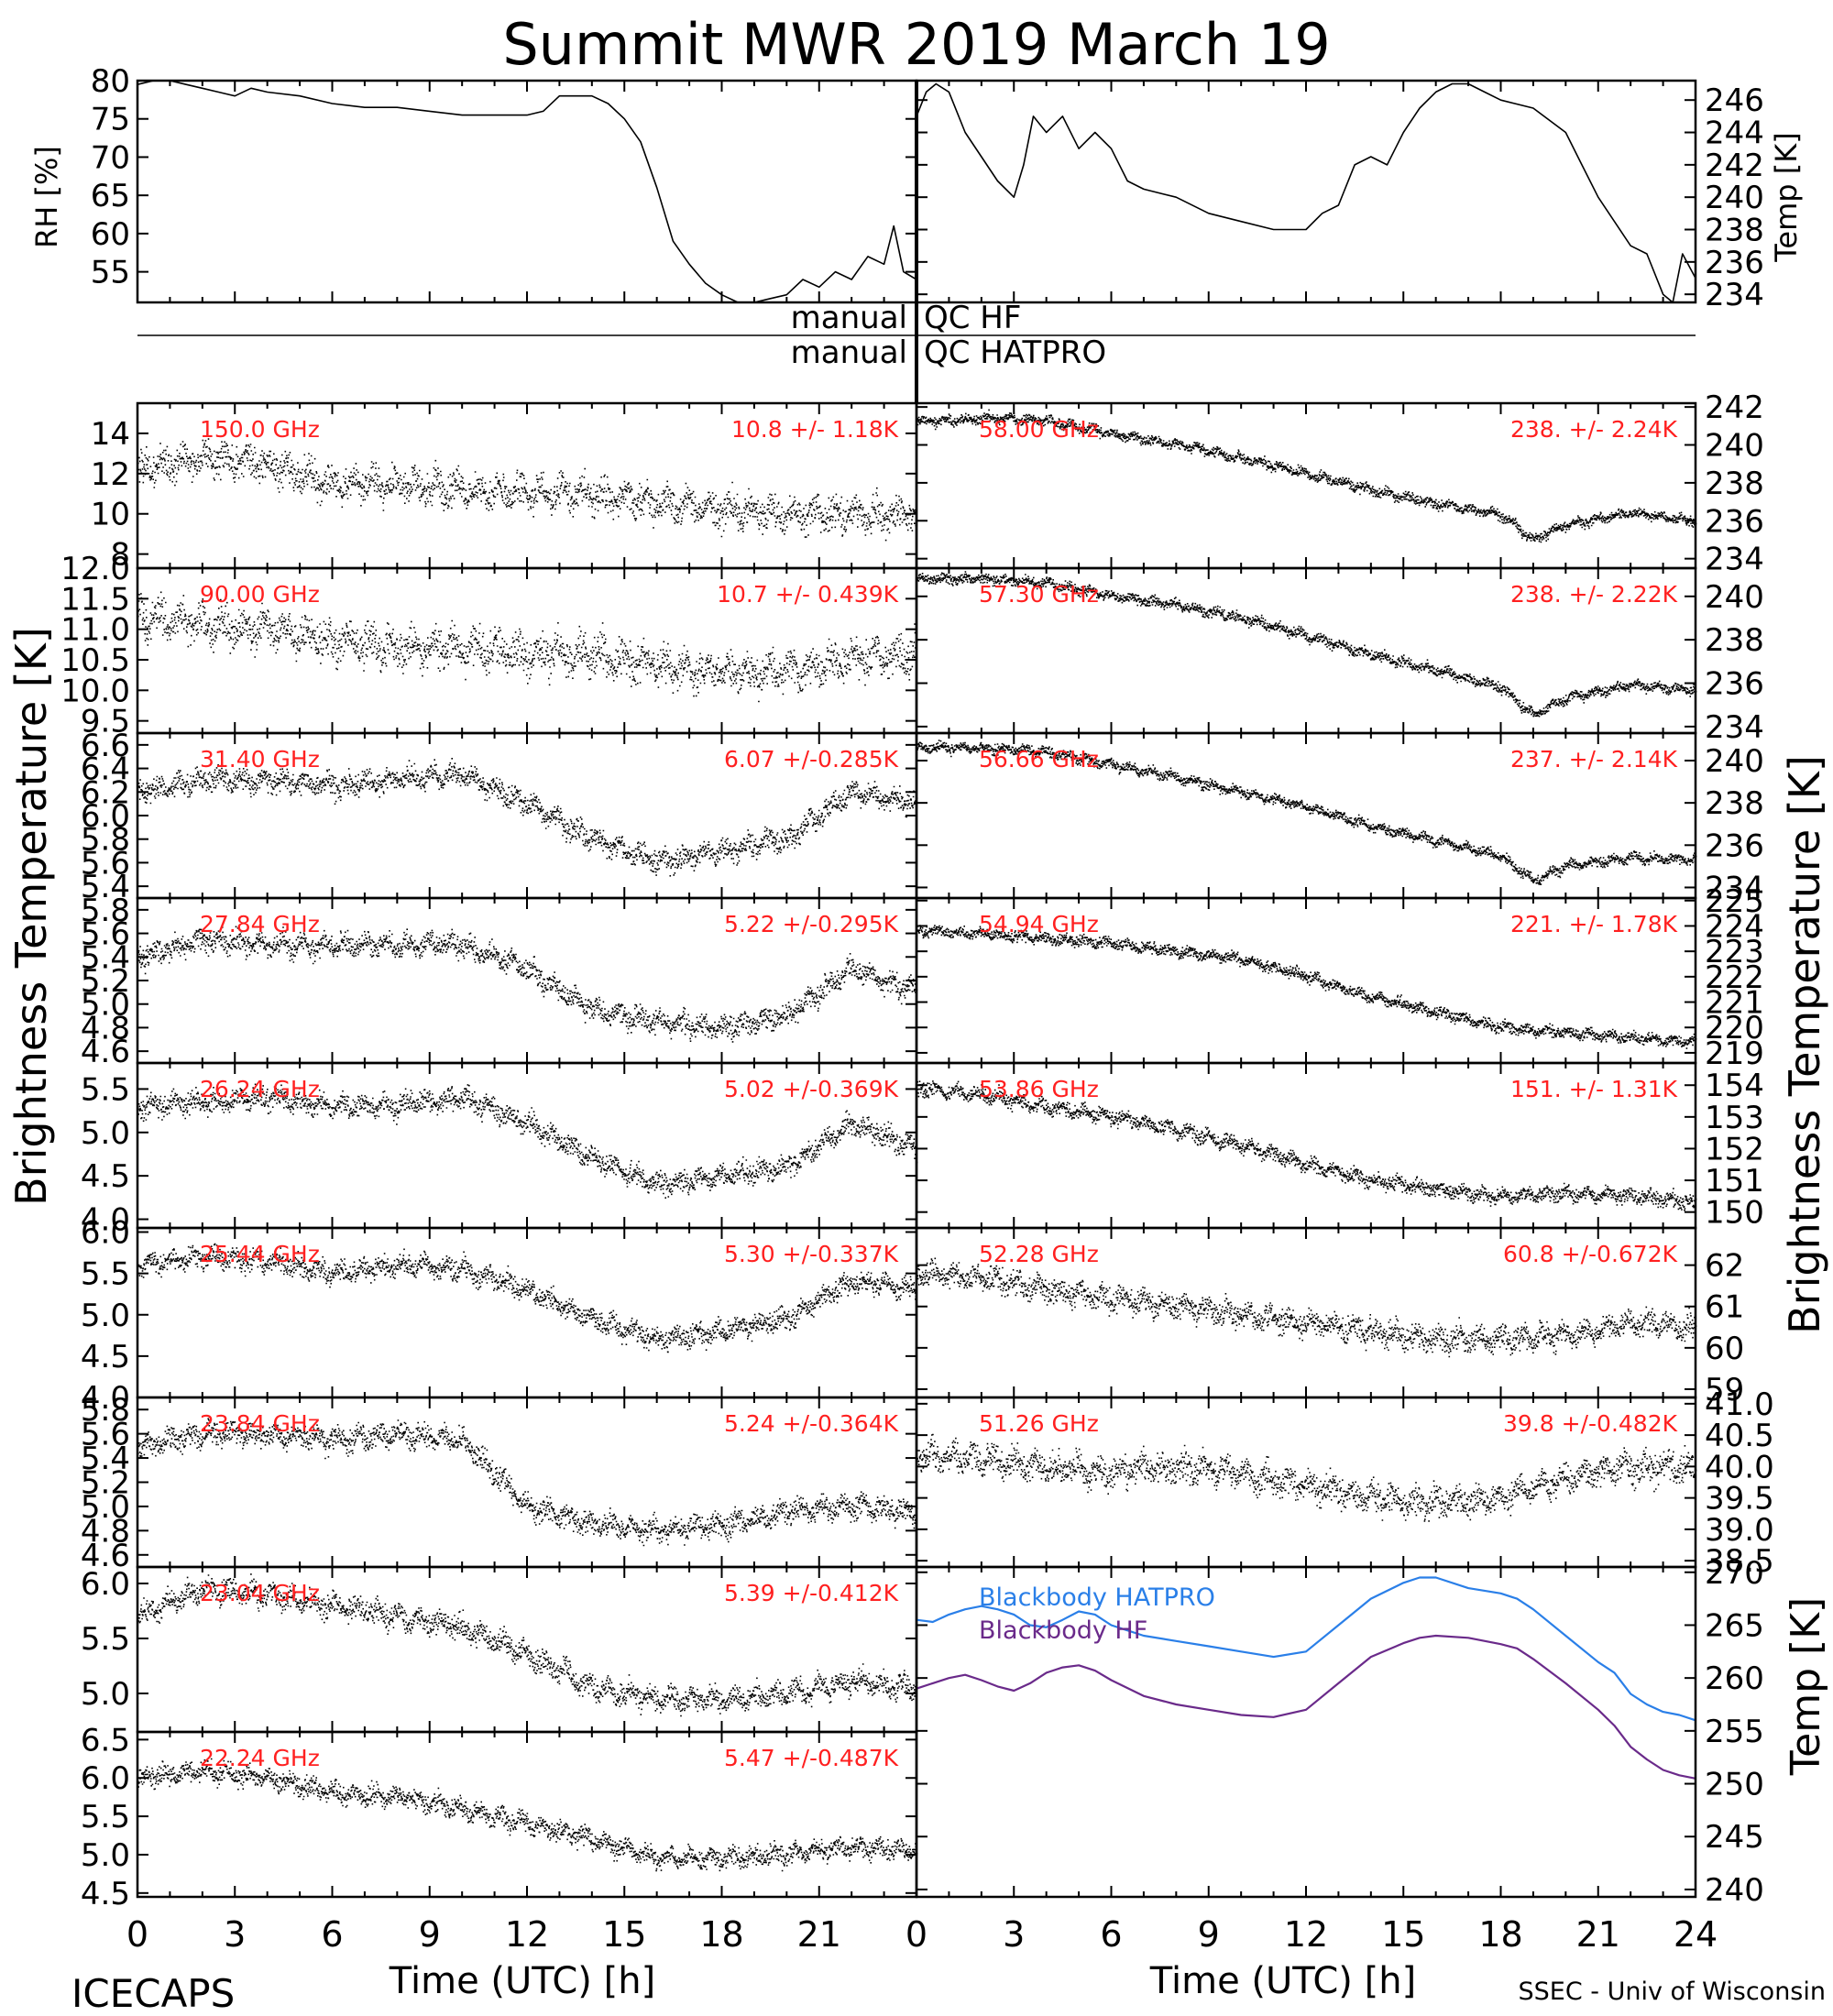  What do you see at coordinates (1734, 640) in the screenshot?
I see `y-tick-label: 238` at bounding box center [1734, 640].